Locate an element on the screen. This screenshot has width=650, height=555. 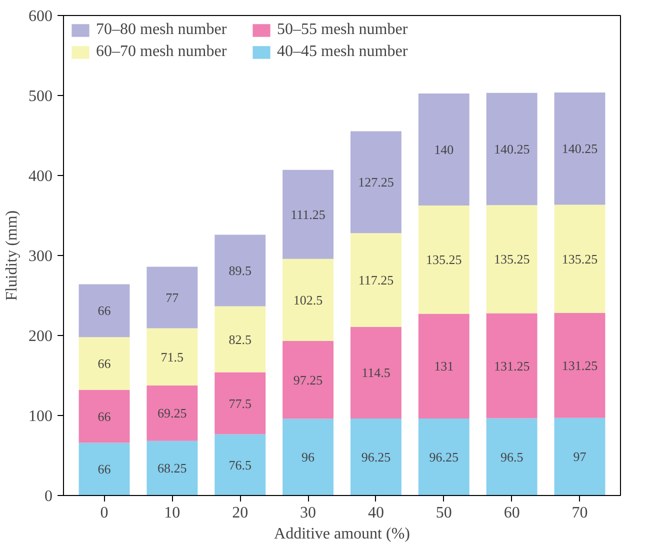
legend-label: 50–55 mesh number is located at coordinates (343, 30).